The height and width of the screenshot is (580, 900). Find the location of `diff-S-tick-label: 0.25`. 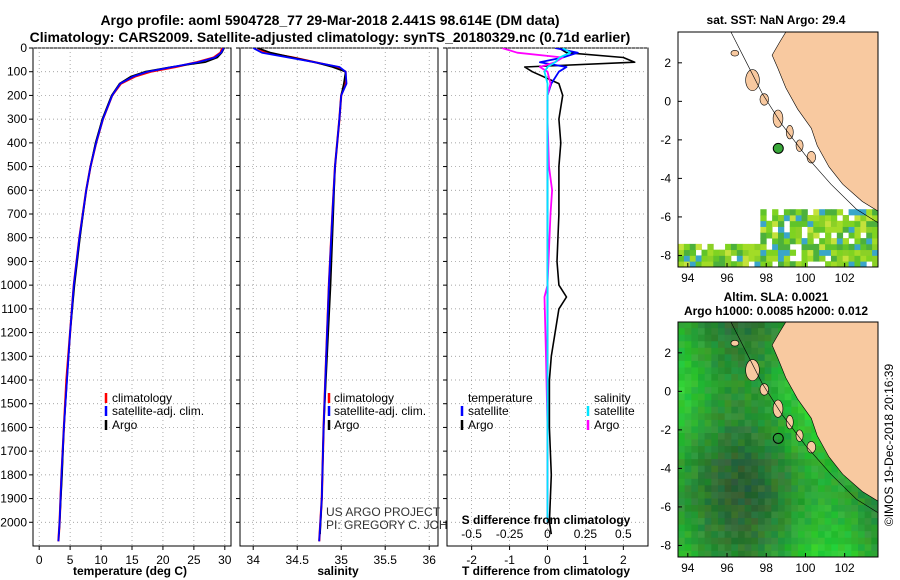

diff-S-tick-label: 0.25 is located at coordinates (586, 534).